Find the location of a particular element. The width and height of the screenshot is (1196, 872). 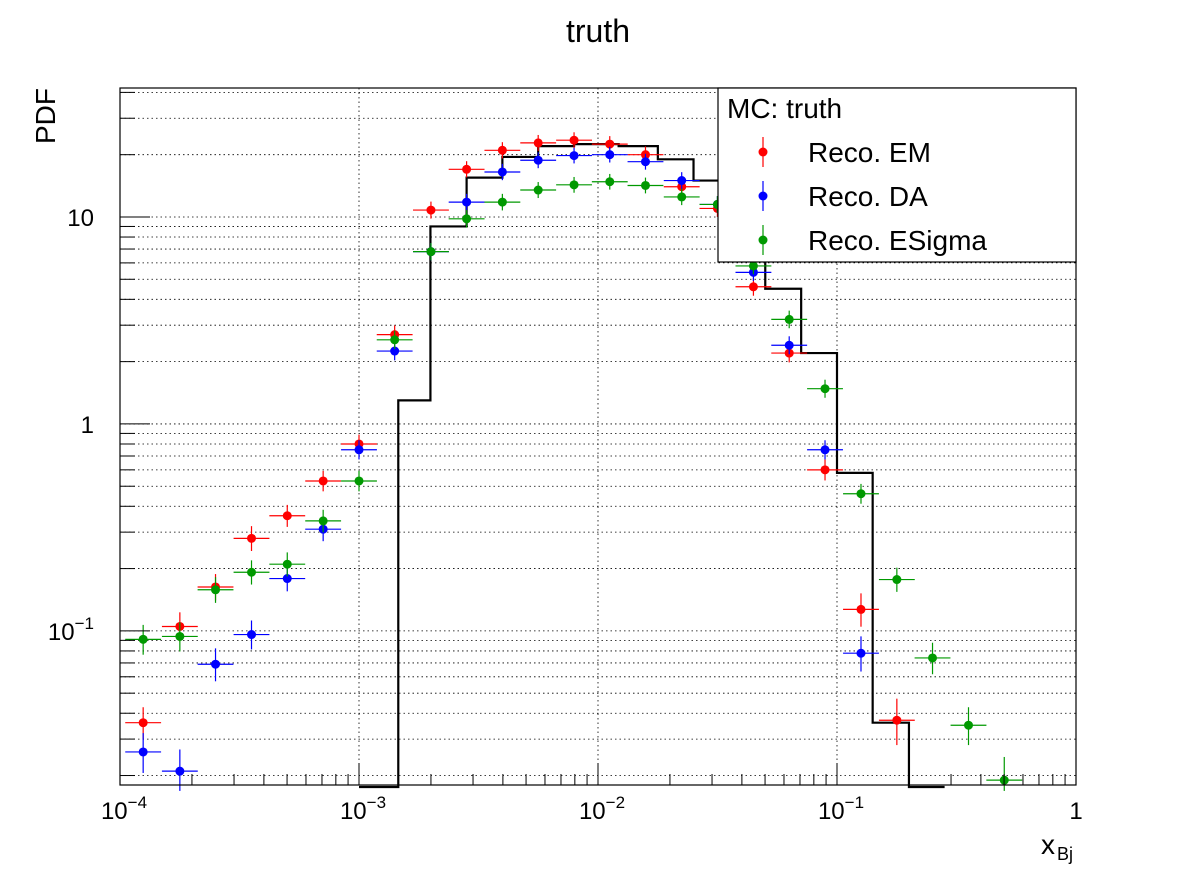

y-tick-label: 1 is located at coordinates (87, 425).